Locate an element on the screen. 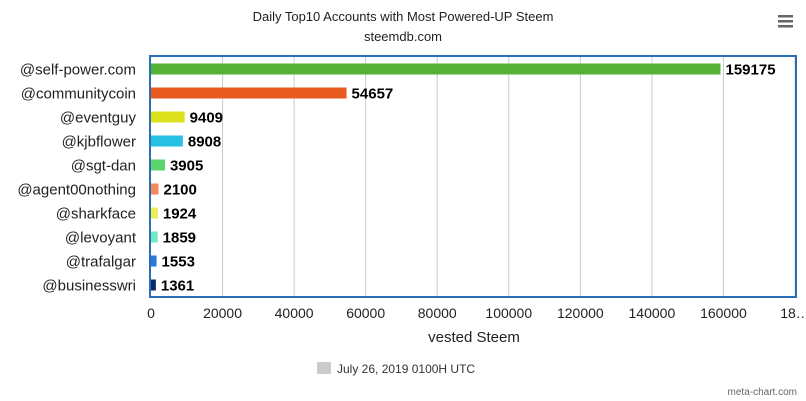  category-label: @trafalgar is located at coordinates (101, 262).